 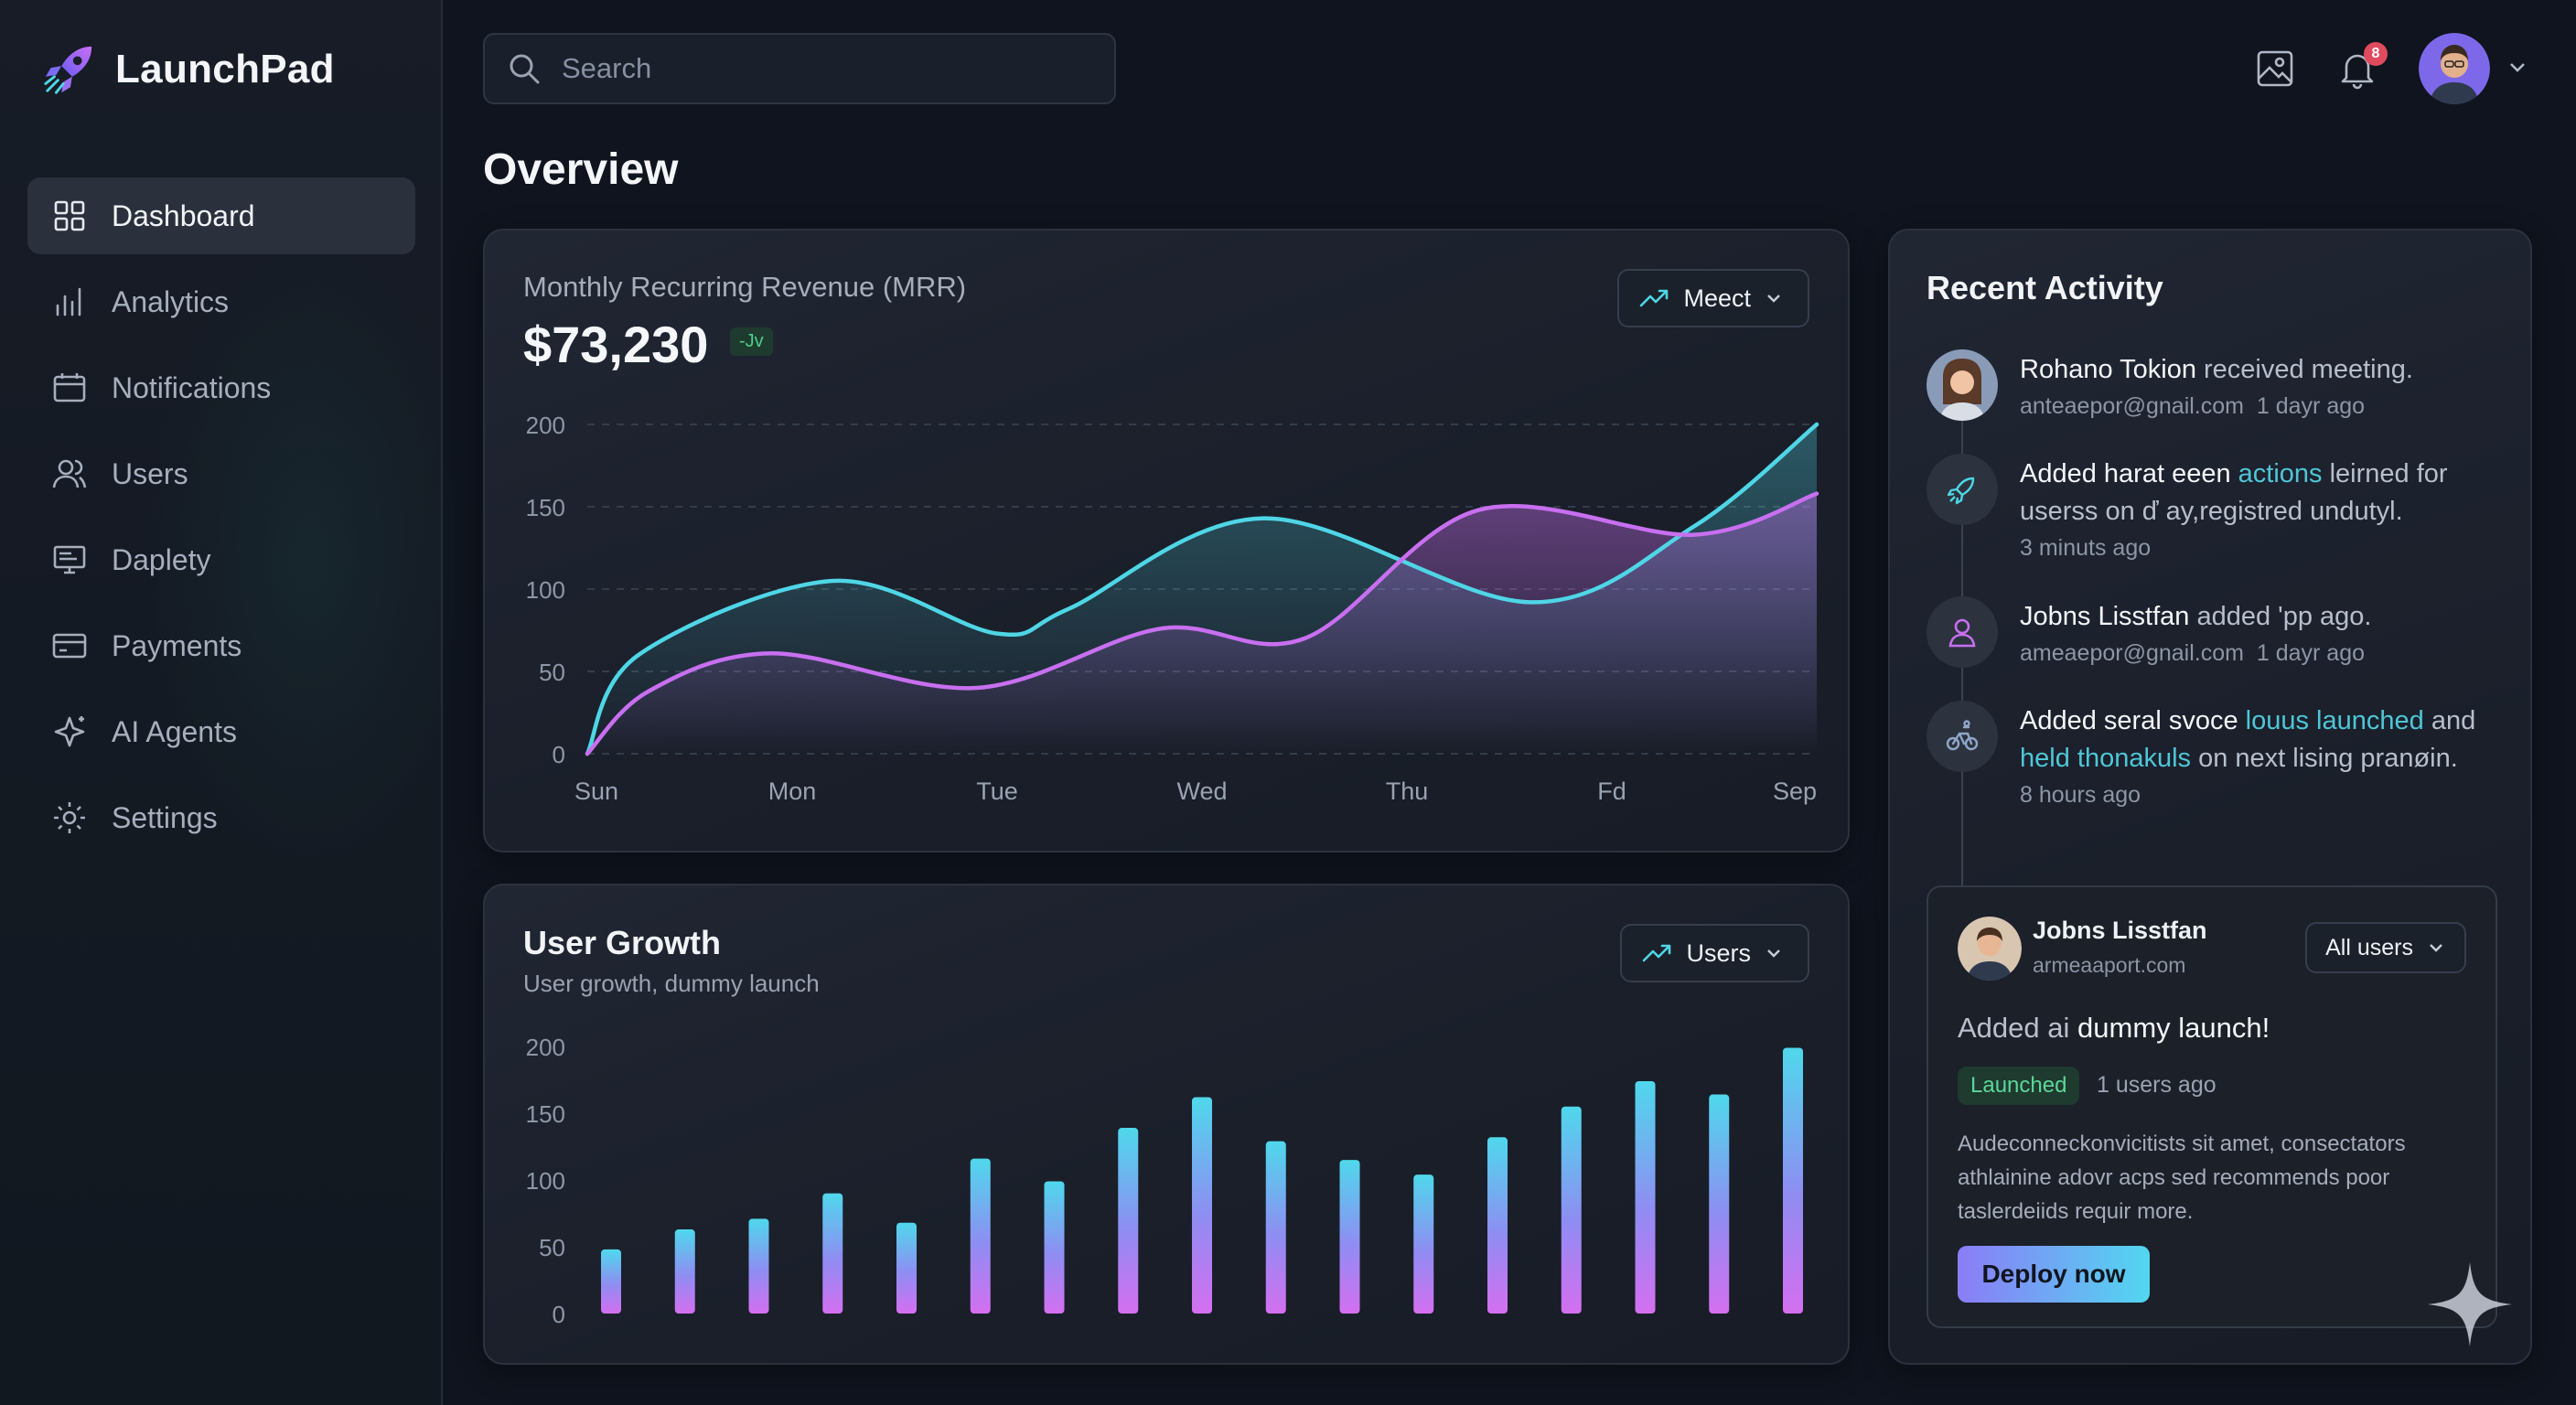 I want to click on gear-icon, so click(x=70, y=818).